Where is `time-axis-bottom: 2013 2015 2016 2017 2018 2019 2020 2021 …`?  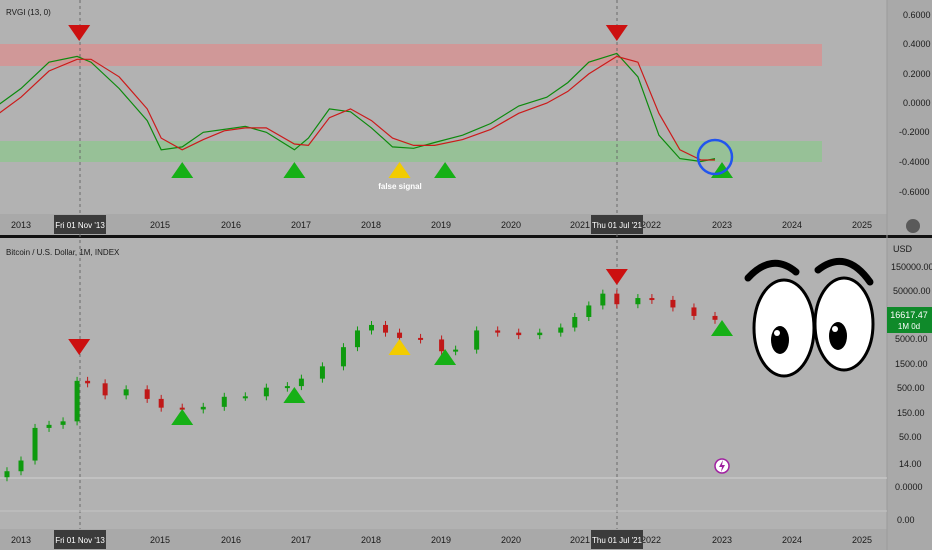
time-axis-bottom: 2013 2015 2016 2017 2018 2019 2020 2021 … is located at coordinates (441, 540).